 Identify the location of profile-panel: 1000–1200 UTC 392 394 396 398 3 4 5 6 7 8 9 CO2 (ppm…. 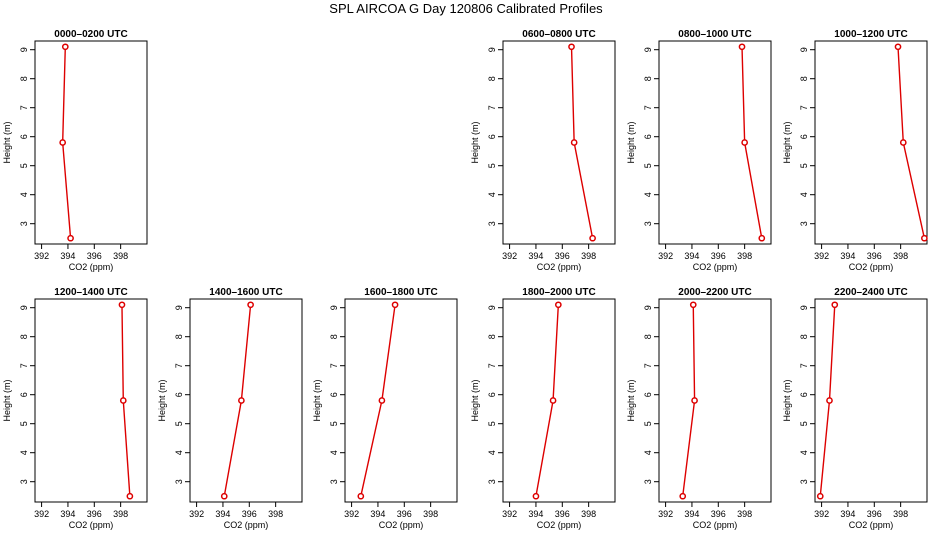
(855, 150).